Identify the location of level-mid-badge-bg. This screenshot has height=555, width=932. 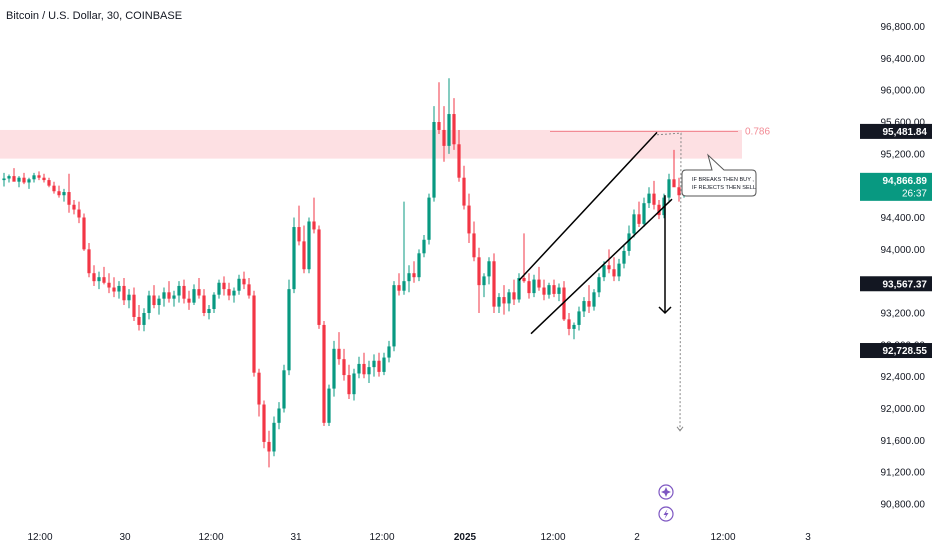
(896, 284).